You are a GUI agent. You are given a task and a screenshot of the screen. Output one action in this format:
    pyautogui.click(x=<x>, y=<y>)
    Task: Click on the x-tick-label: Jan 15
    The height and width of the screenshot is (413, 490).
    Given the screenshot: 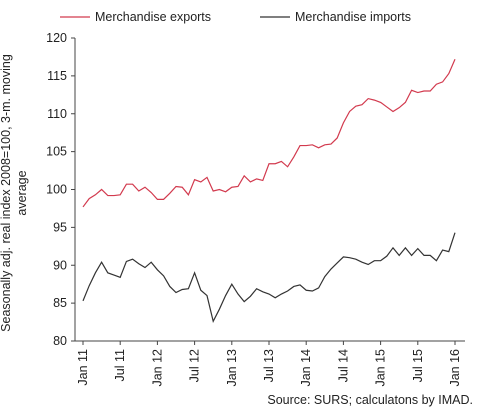 What is the action you would take?
    pyautogui.click(x=381, y=368)
    